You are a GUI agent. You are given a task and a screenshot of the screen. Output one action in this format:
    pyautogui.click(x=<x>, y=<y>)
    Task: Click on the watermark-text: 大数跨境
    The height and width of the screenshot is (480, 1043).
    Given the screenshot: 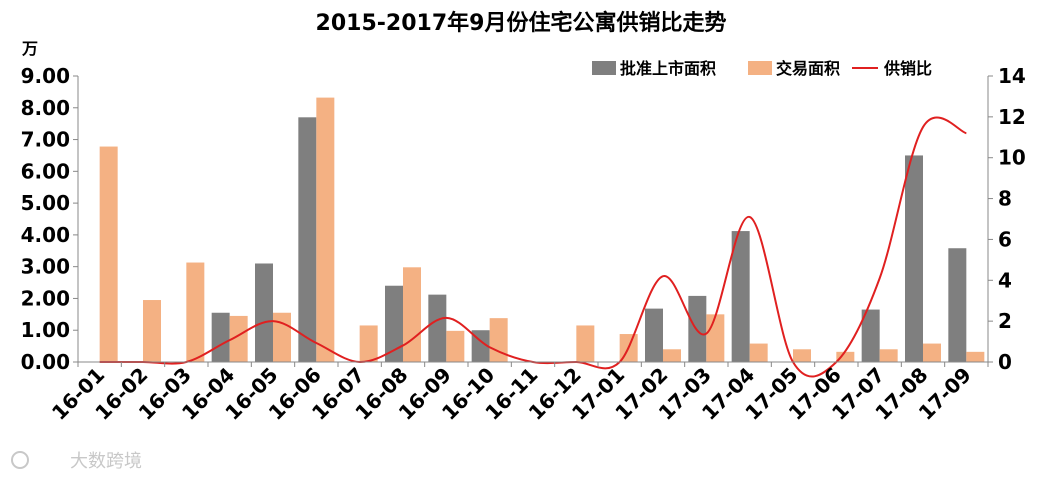 What is the action you would take?
    pyautogui.click(x=106, y=461)
    